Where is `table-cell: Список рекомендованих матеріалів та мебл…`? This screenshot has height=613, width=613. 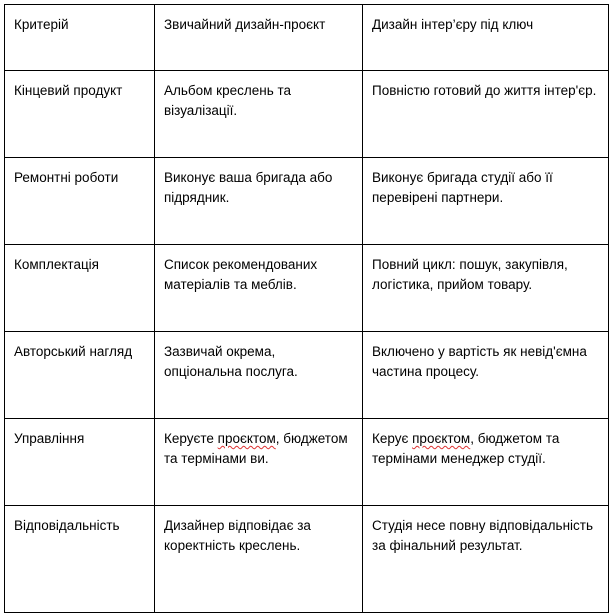
table-cell: Список рекомендованих матеріалів та мебл… is located at coordinates (258, 288).